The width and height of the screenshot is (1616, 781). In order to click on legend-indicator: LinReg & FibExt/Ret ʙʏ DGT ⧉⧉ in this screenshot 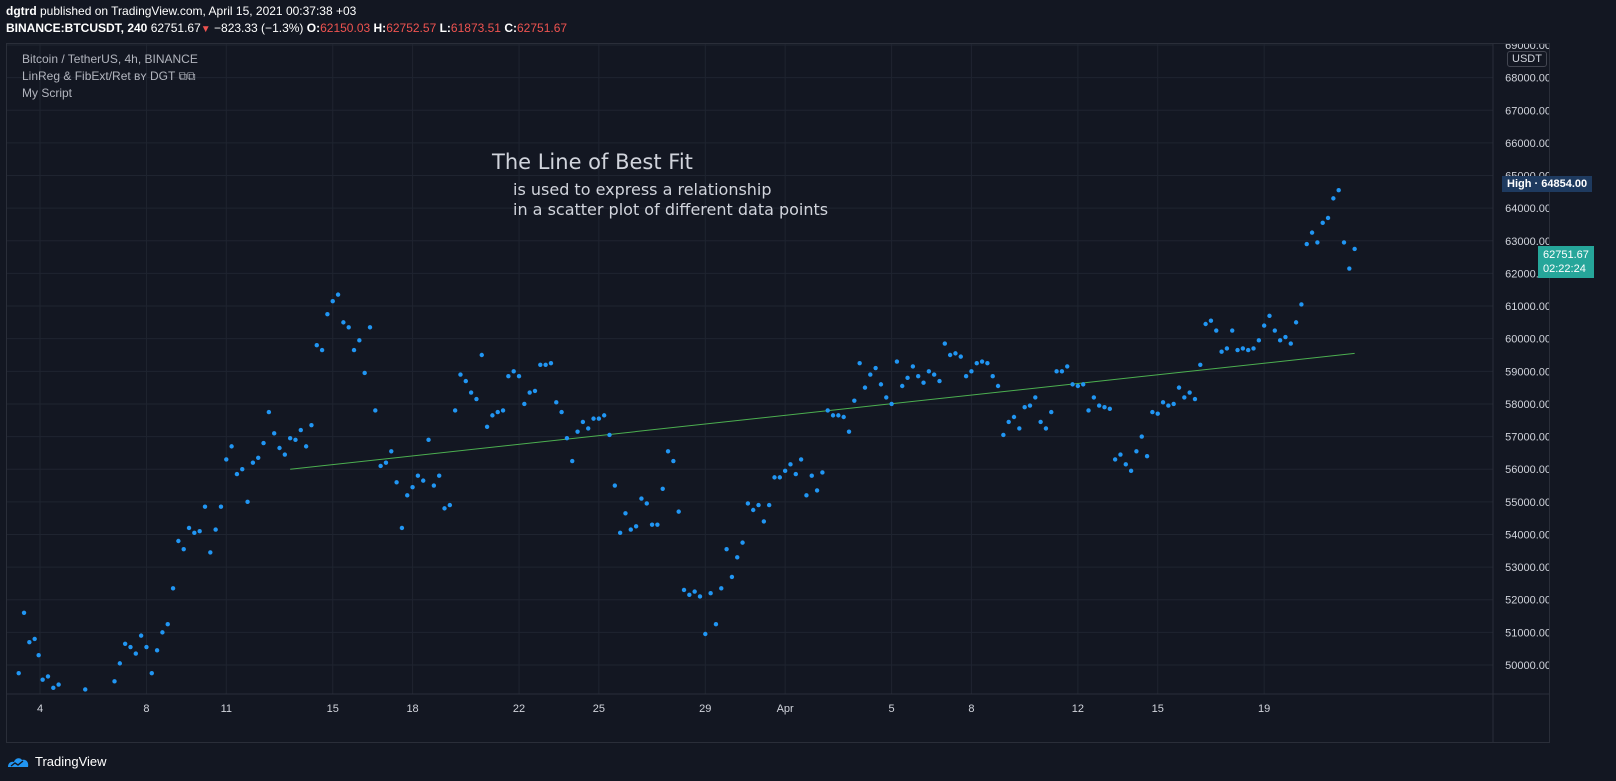, I will do `click(109, 76)`.